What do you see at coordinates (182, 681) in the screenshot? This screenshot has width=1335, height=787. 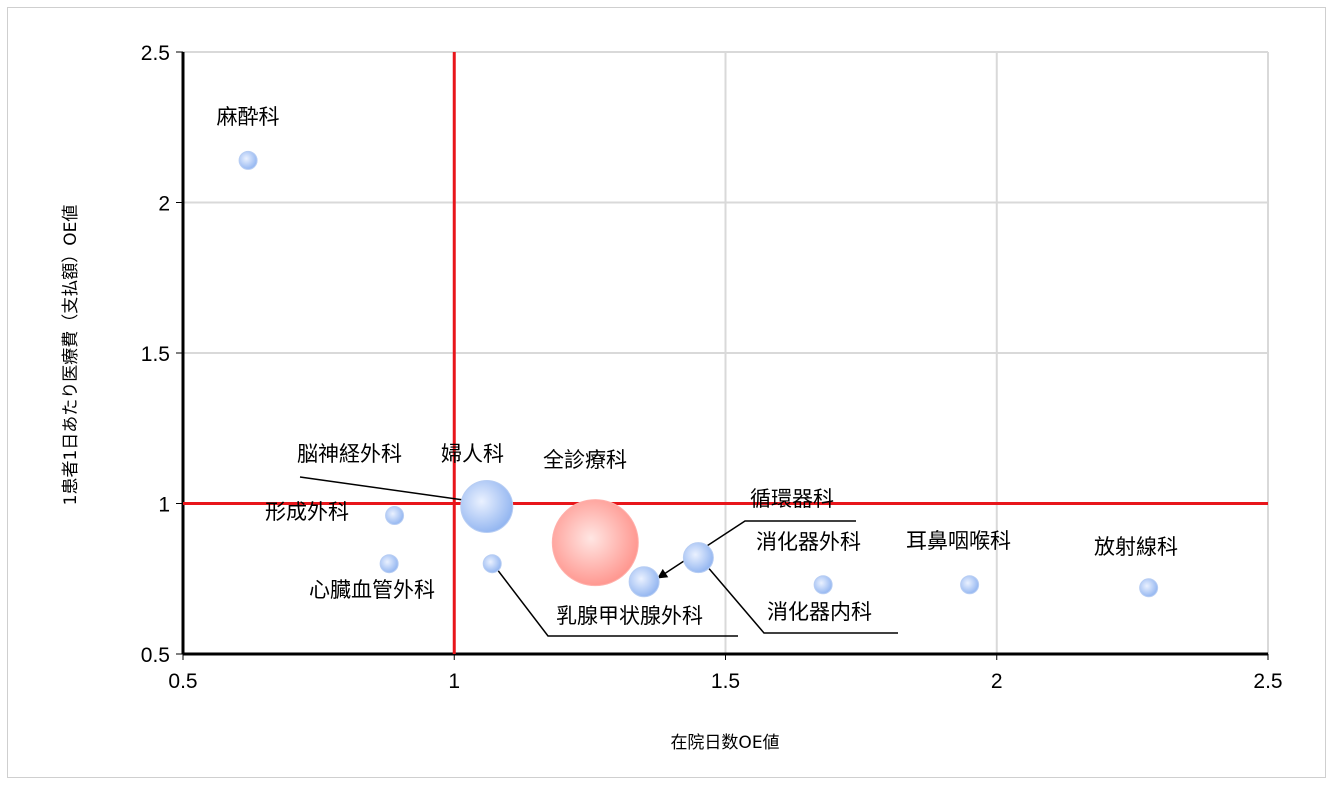 I see `x-tick-label: 0.5` at bounding box center [182, 681].